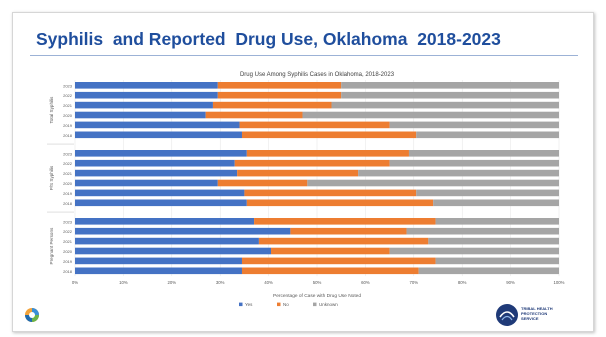  What do you see at coordinates (507, 315) in the screenshot?
I see `tribal-health-logo-icon` at bounding box center [507, 315].